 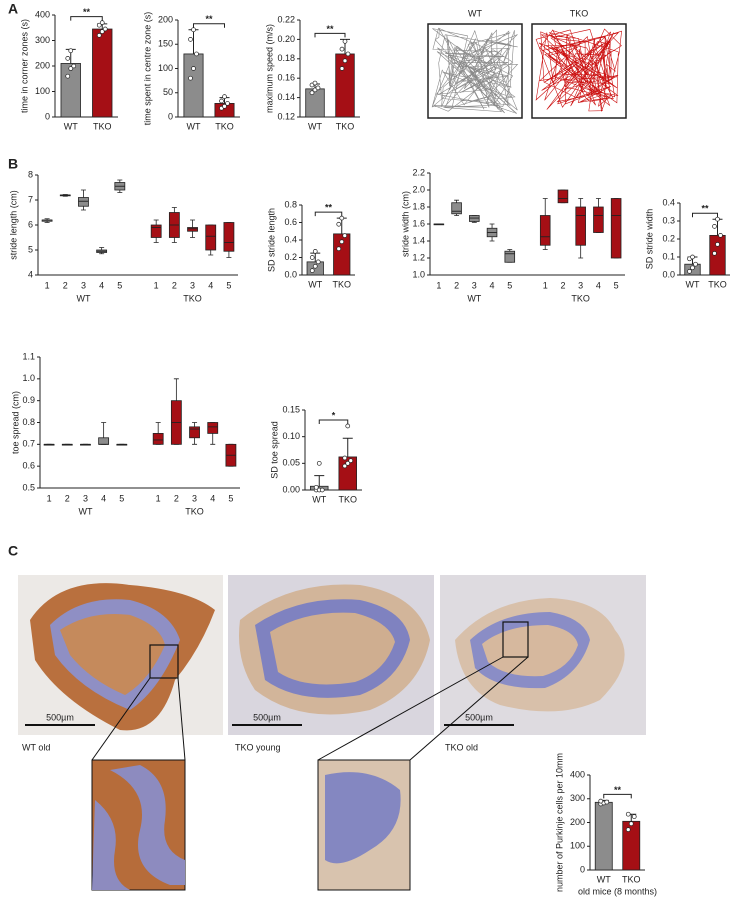 What do you see at coordinates (364, 825) in the screenshot?
I see `zoom-image` at bounding box center [364, 825].